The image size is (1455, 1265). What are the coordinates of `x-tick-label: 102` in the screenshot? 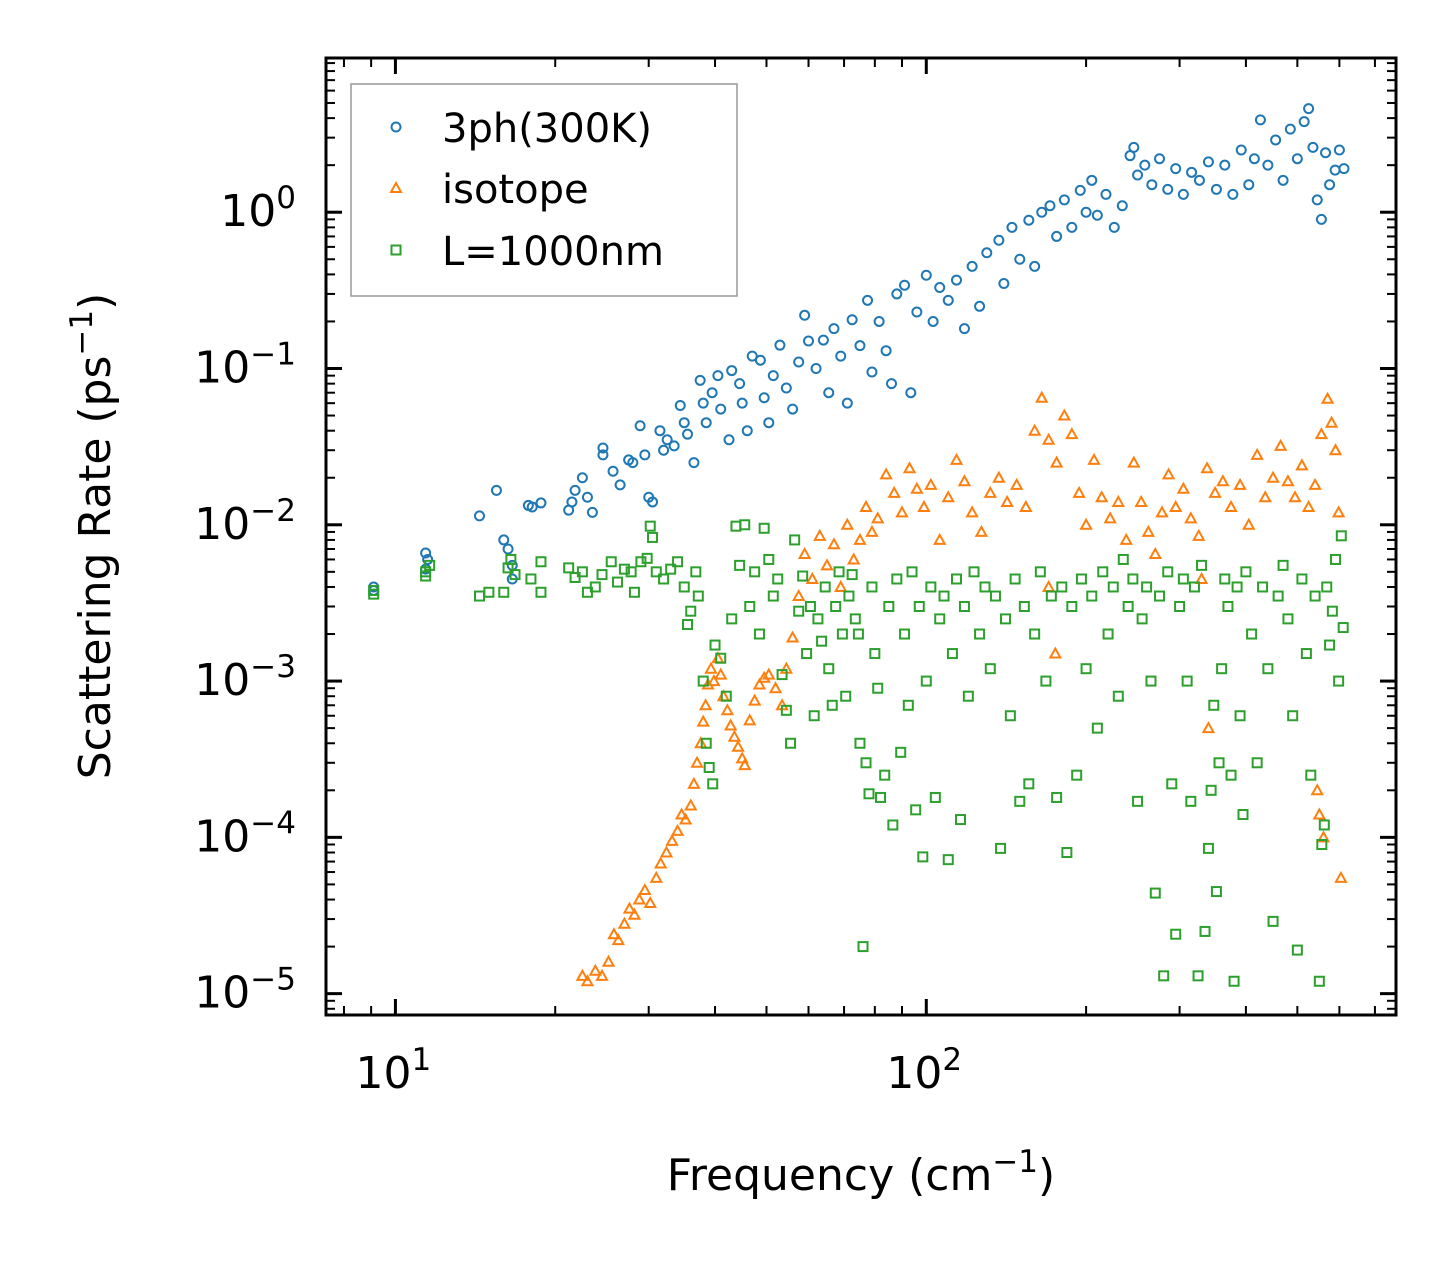 It's located at (924, 1070).